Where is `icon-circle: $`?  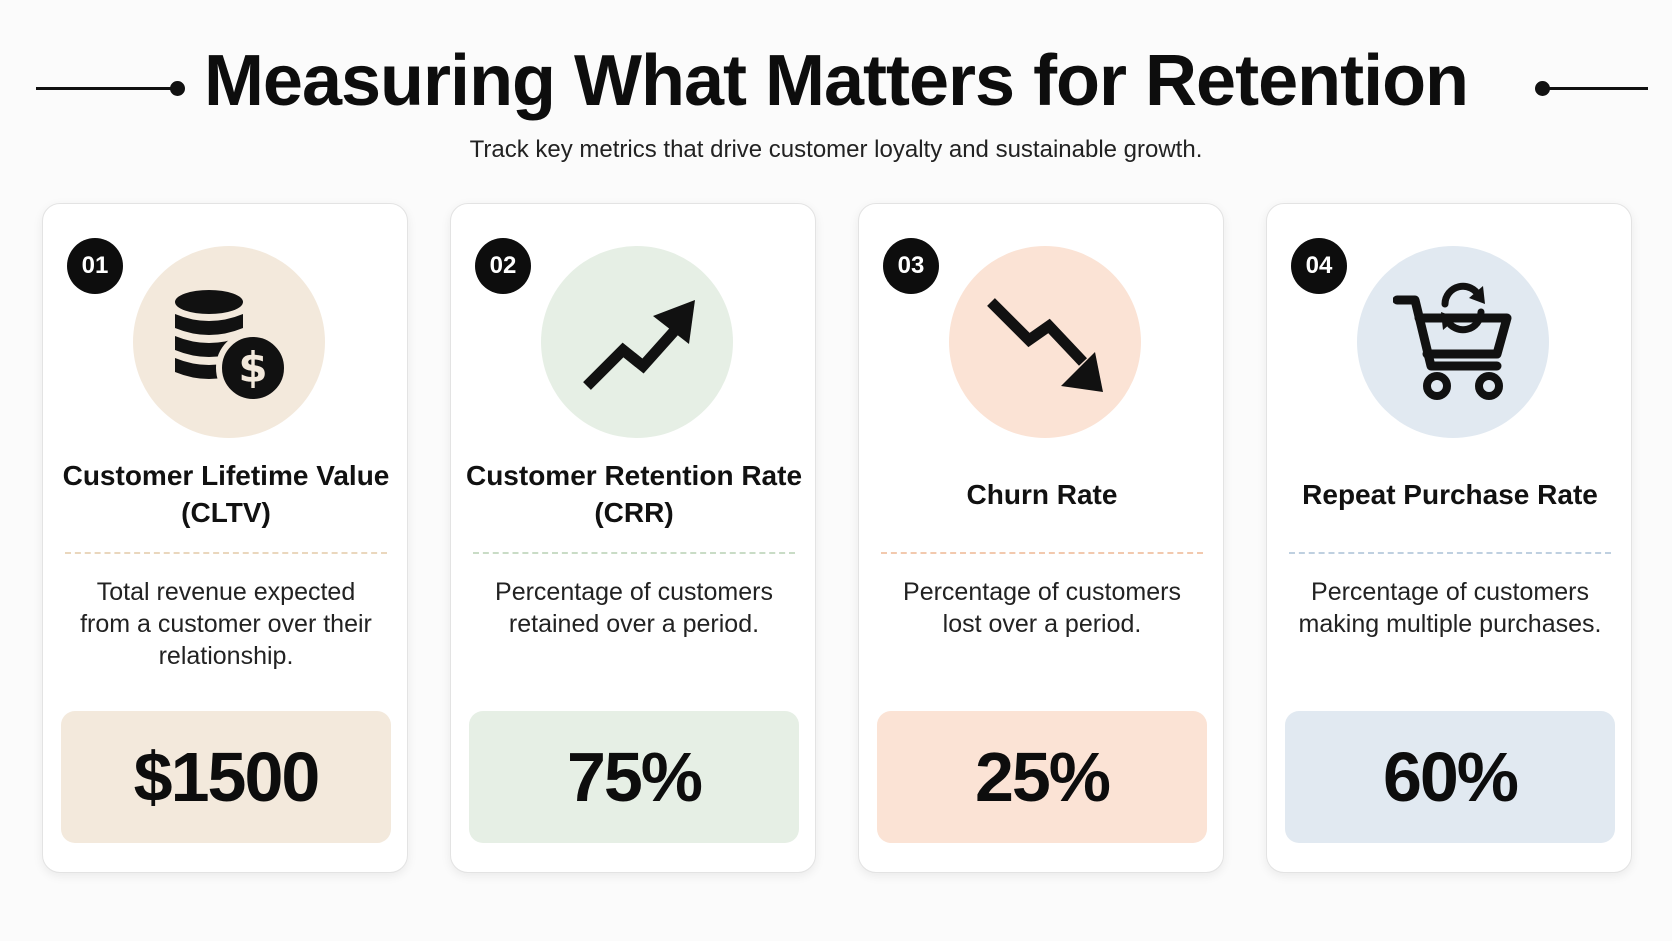
icon-circle: $ is located at coordinates (229, 342).